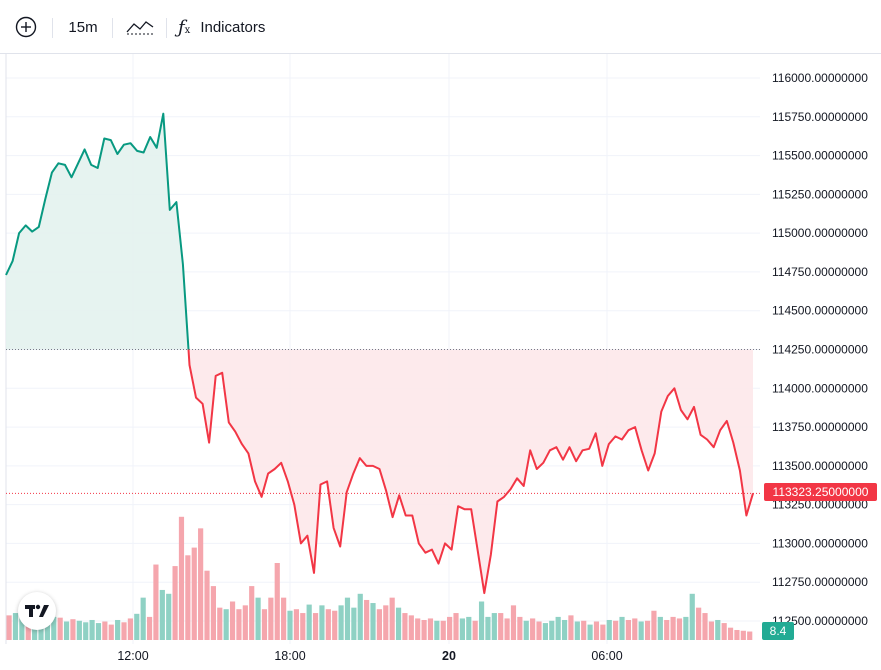 Image resolution: width=881 pixels, height=670 pixels. What do you see at coordinates (778, 631) in the screenshot?
I see `volume-tag: 8.4` at bounding box center [778, 631].